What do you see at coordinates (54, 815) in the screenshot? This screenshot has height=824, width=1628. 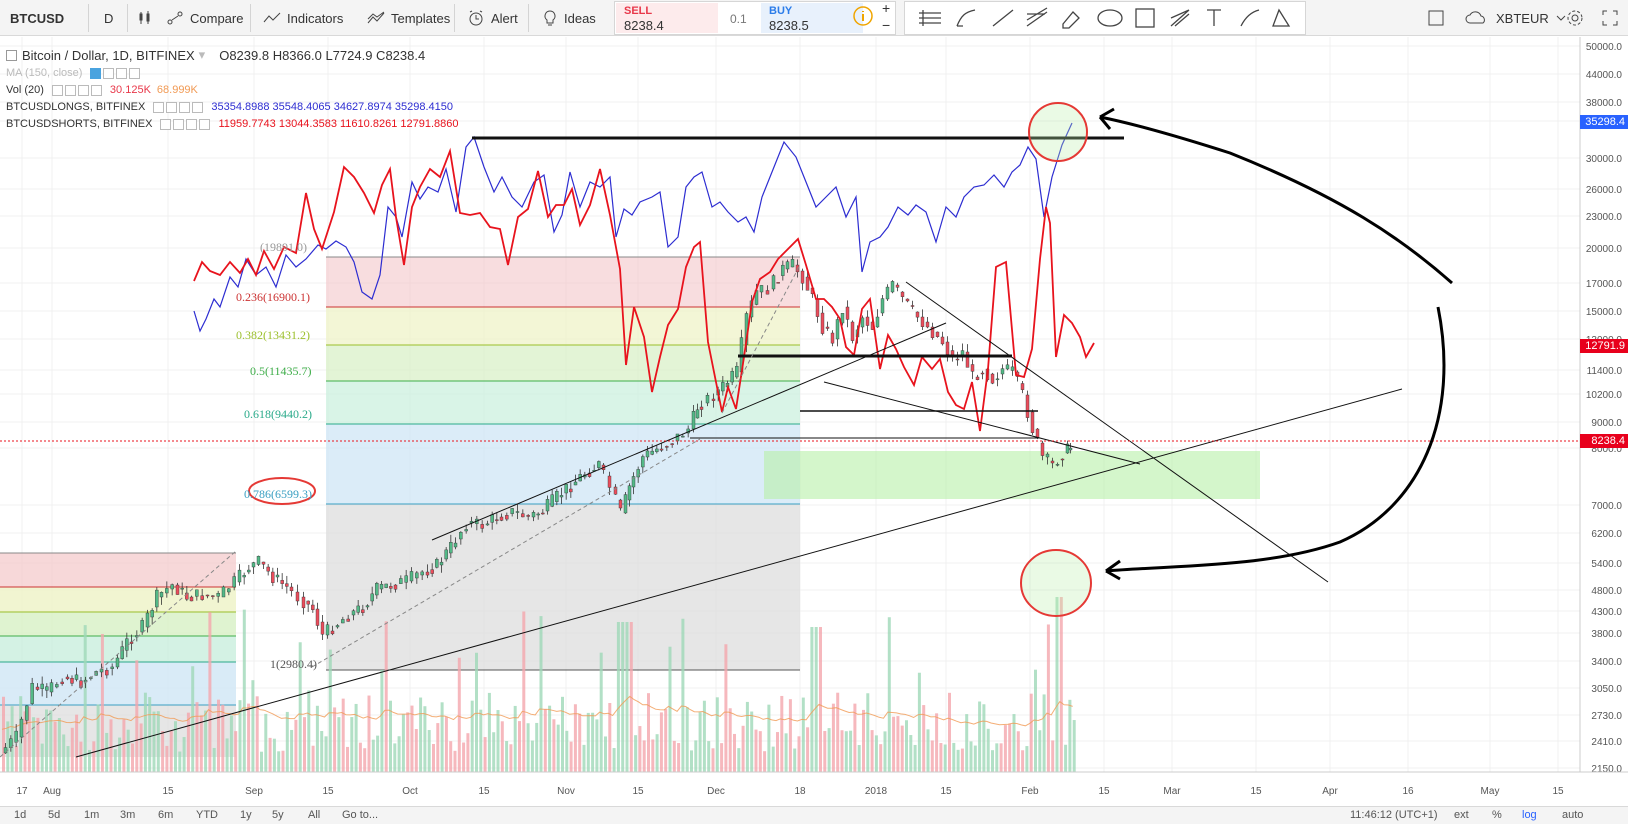 I see `range-5d: 5d` at bounding box center [54, 815].